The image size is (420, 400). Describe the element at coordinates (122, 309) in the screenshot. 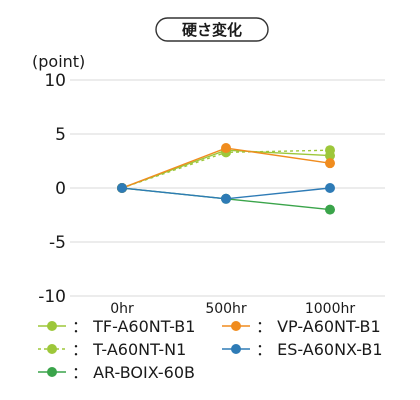

I see `x-tick-label-0hr: 0hr` at that location.